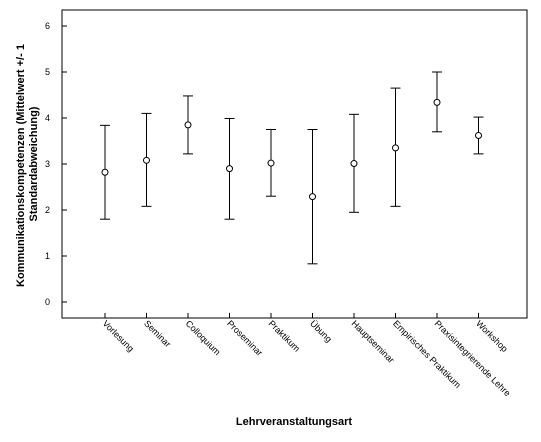 The width and height of the screenshot is (541, 442). I want to click on y-tick-label-1: 1, so click(47, 256).